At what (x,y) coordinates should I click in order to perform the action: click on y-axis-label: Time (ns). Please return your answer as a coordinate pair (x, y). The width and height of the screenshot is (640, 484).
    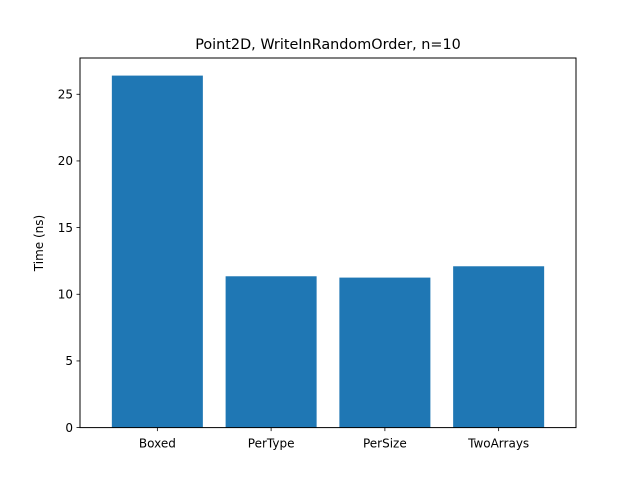
    Looking at the image, I should click on (39, 243).